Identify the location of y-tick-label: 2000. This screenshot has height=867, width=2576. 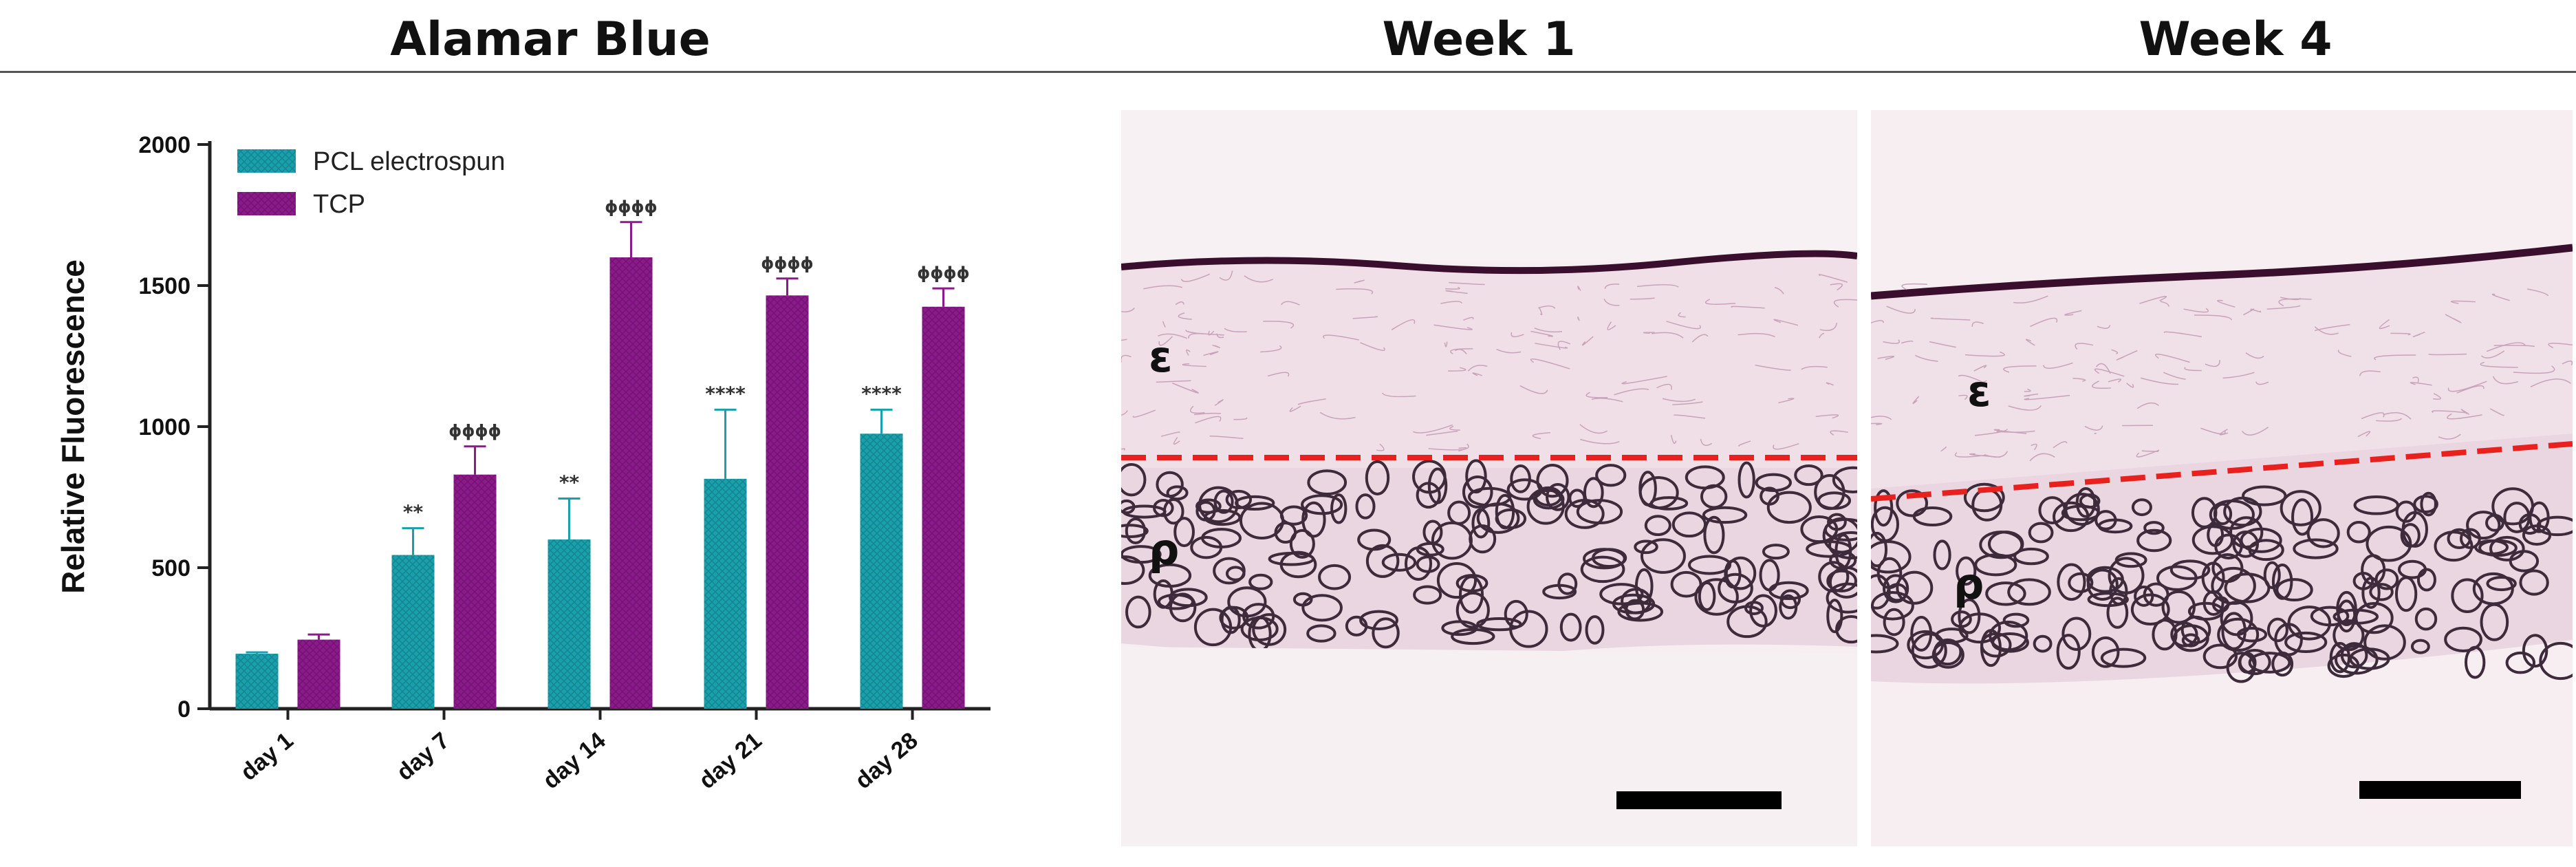
(164, 145).